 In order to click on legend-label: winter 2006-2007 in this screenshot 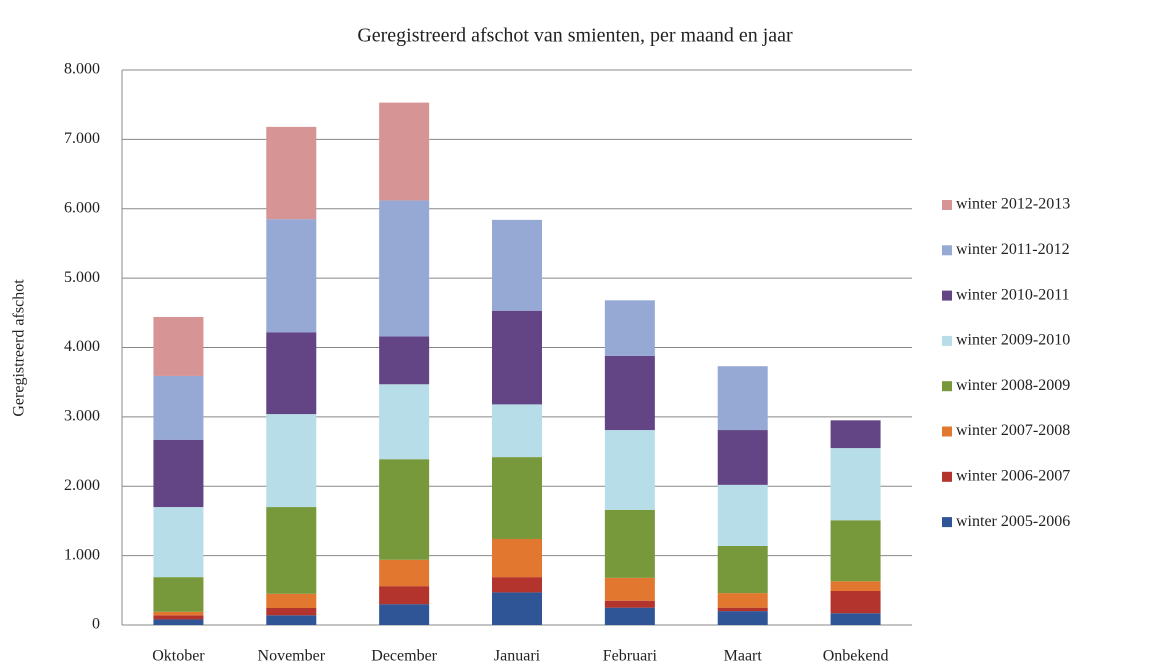, I will do `click(1013, 475)`.